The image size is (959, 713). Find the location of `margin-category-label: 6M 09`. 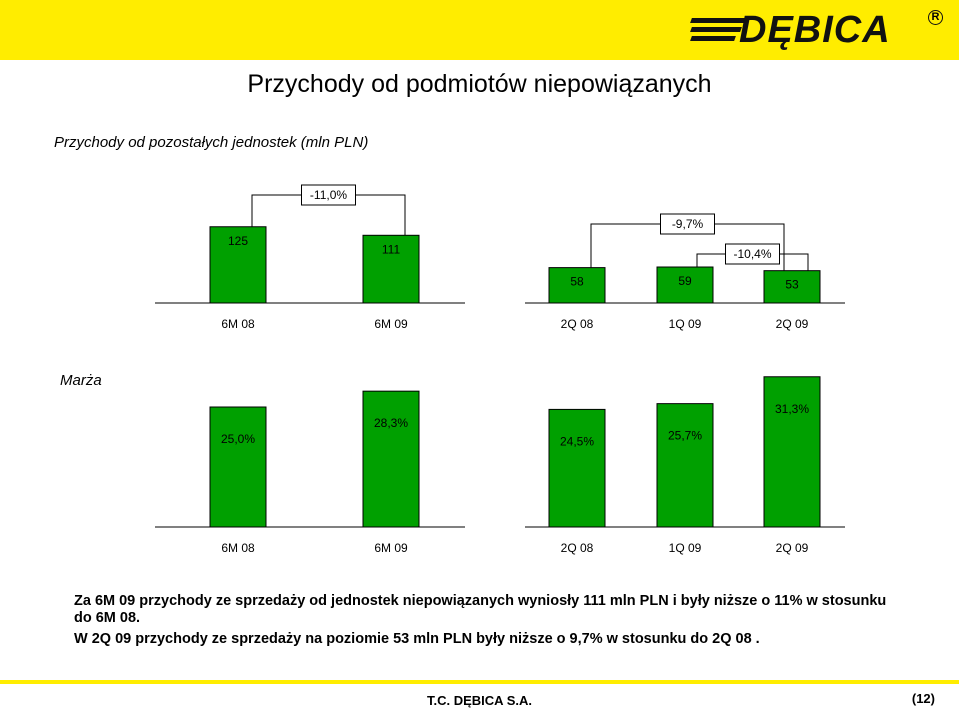

margin-category-label: 6M 09 is located at coordinates (391, 548).